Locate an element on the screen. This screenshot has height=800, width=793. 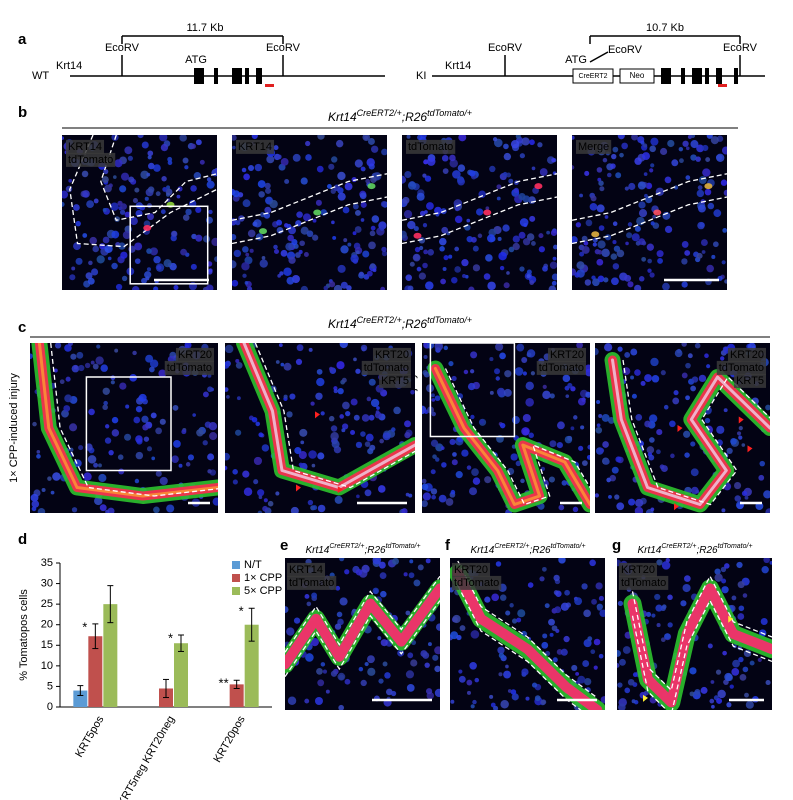
micrograph is located at coordinates (506, 428).